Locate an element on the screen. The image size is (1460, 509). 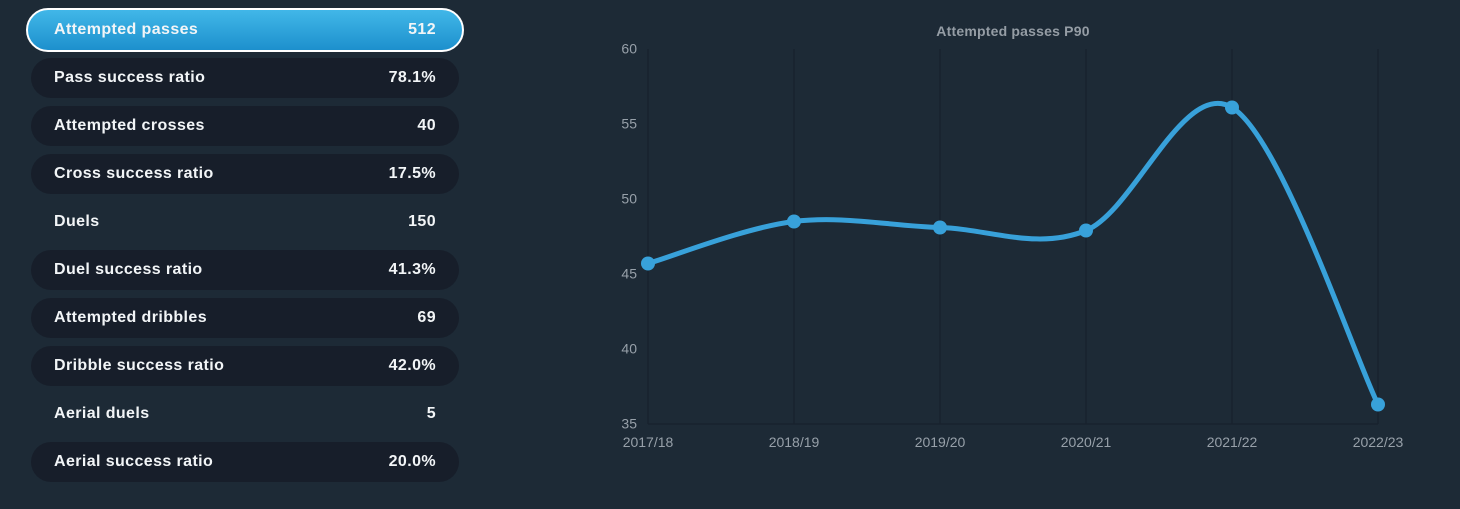
stat-row-cross-success-ratio: Cross success ratio 17.5% is located at coordinates (245, 174).